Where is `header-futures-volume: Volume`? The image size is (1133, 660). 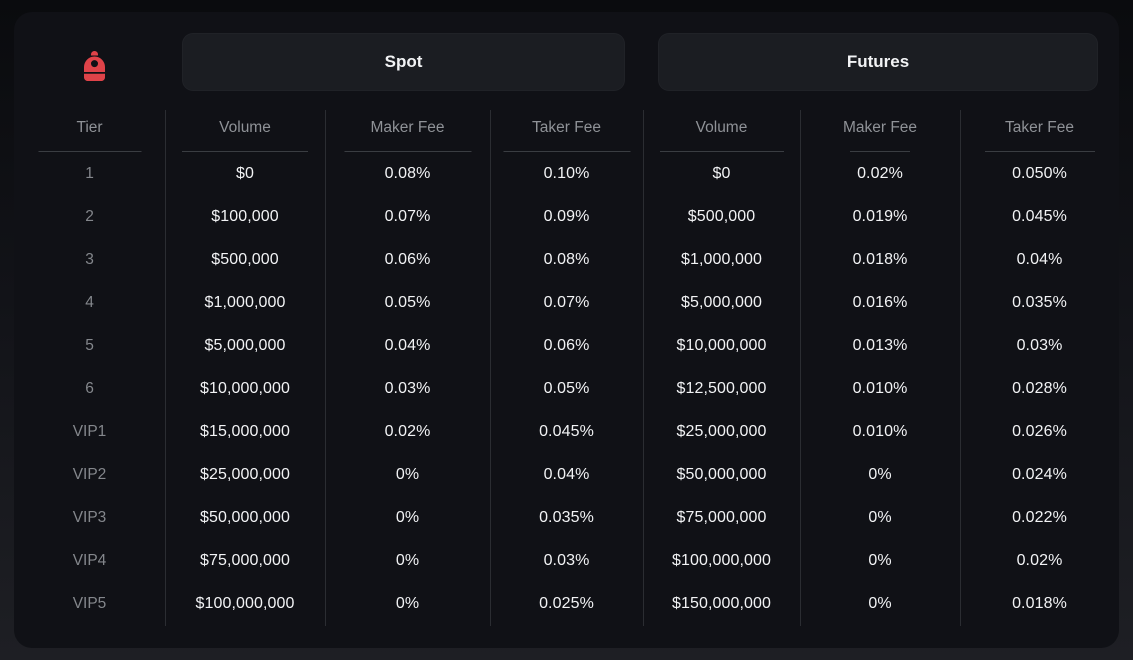 header-futures-volume: Volume is located at coordinates (721, 131).